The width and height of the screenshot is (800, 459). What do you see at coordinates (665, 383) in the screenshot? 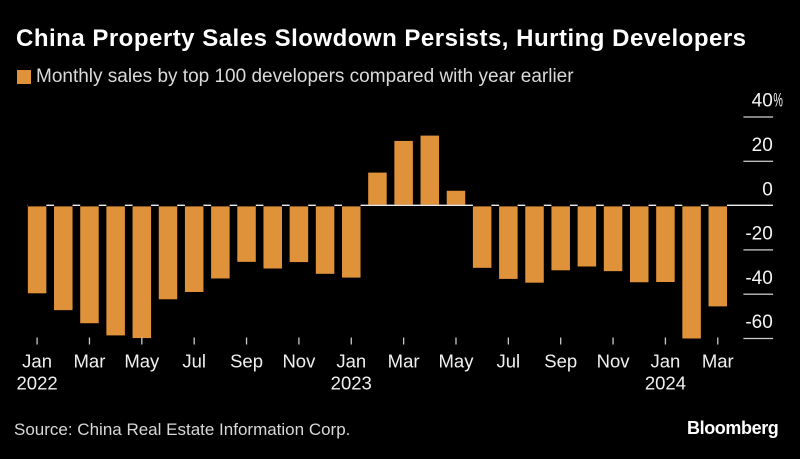
I see `svg-text: 2024` at bounding box center [665, 383].